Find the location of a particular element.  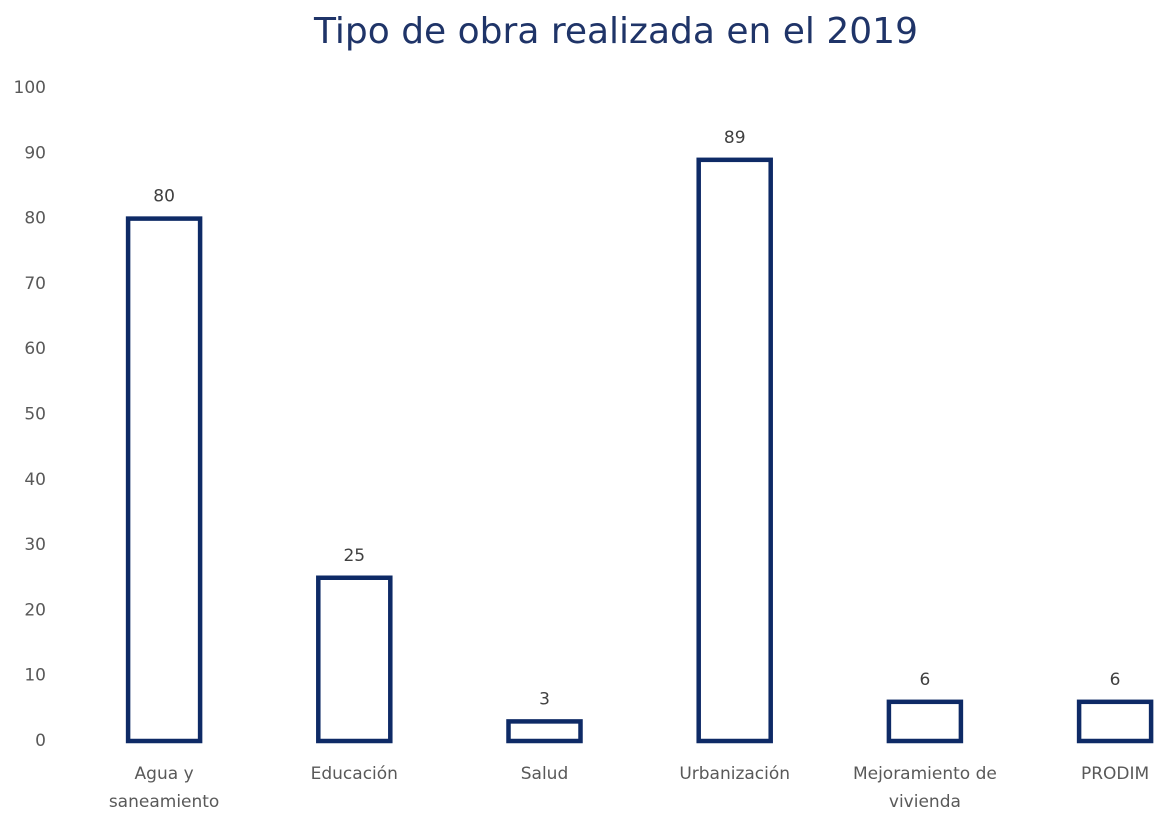

y-tick-label: 30 is located at coordinates (35, 545).